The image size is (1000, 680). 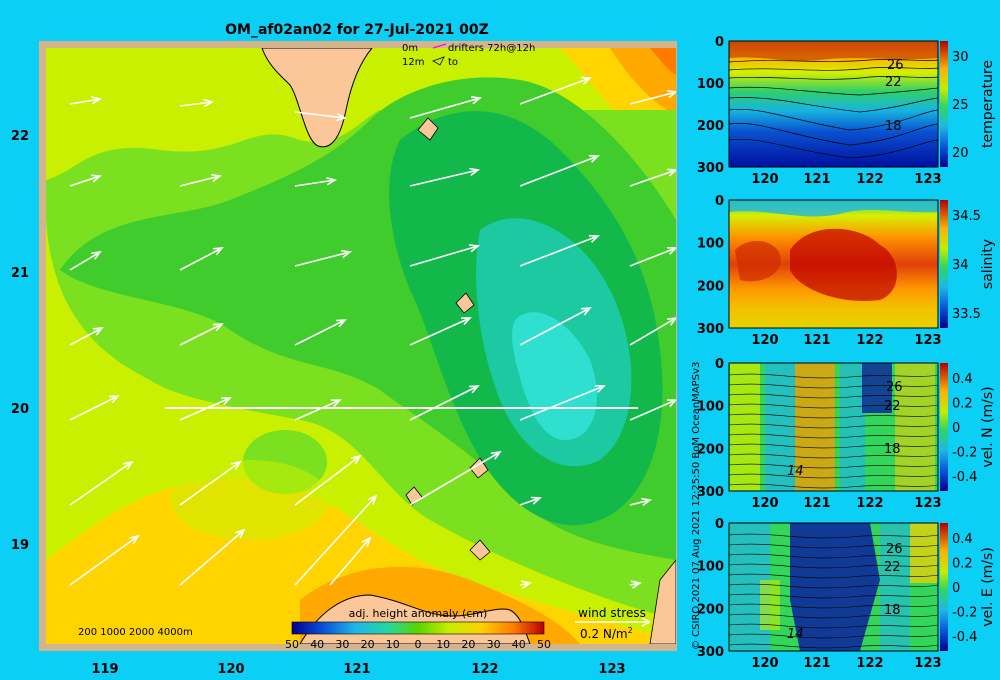 I want to click on colorbar-tick: 30, so click(x=494, y=644).